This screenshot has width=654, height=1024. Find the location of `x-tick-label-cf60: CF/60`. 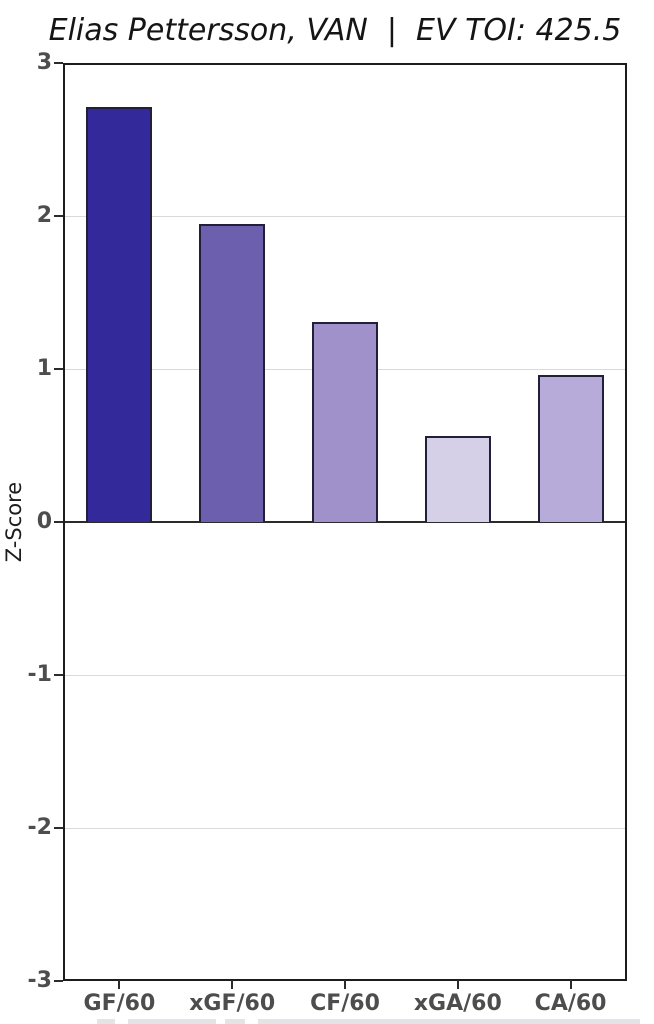

x-tick-label-cf60: CF/60 is located at coordinates (345, 1003).